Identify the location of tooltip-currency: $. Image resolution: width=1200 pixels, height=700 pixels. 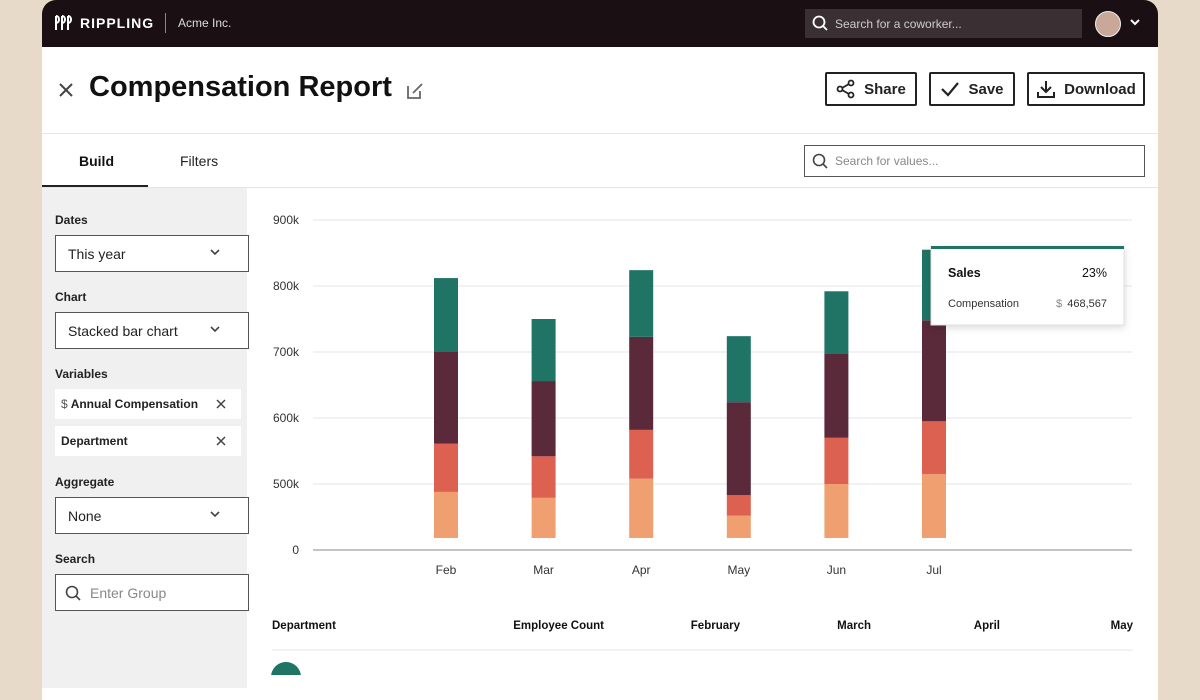
(1059, 304).